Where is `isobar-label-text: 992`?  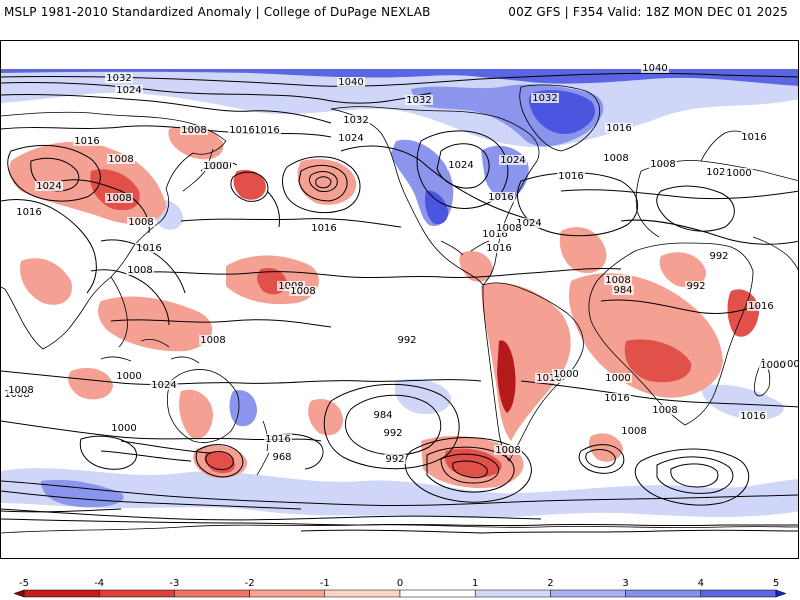
isobar-label-text: 992 is located at coordinates (394, 459).